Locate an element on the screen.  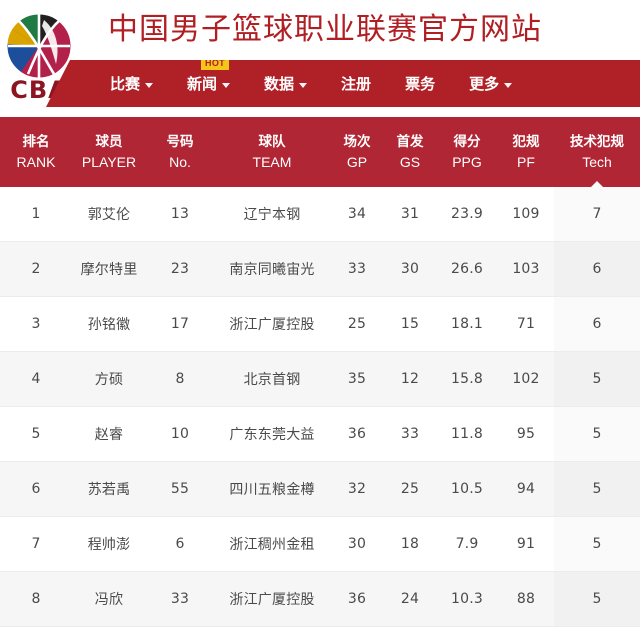
cell-no: 23 is located at coordinates (180, 269).